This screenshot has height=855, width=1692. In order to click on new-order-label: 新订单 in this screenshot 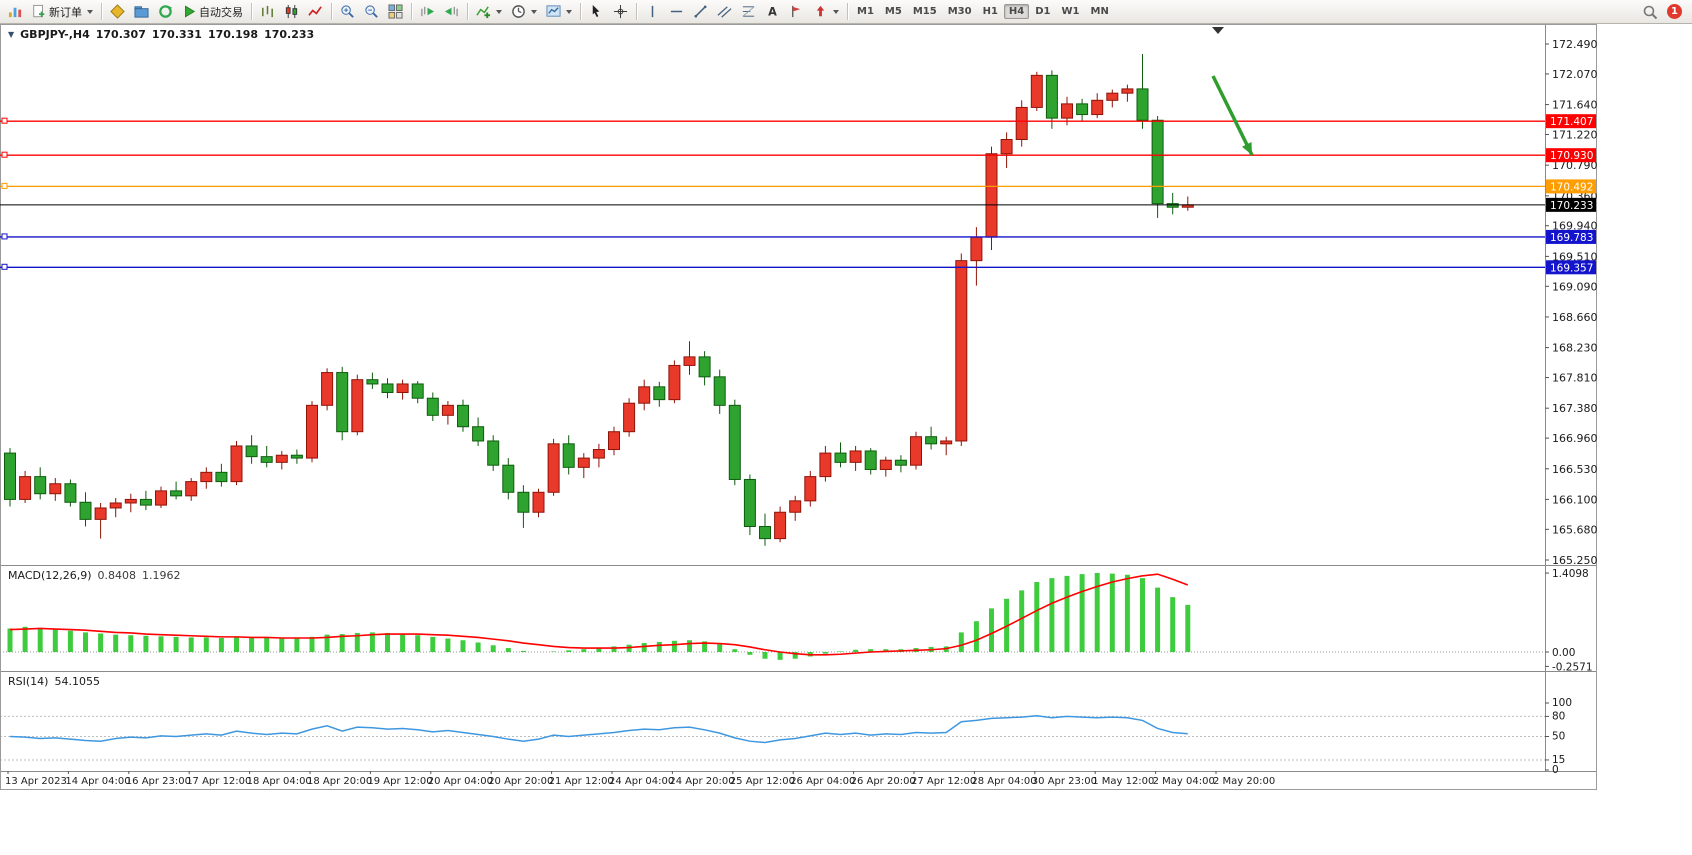, I will do `click(65, 12)`.